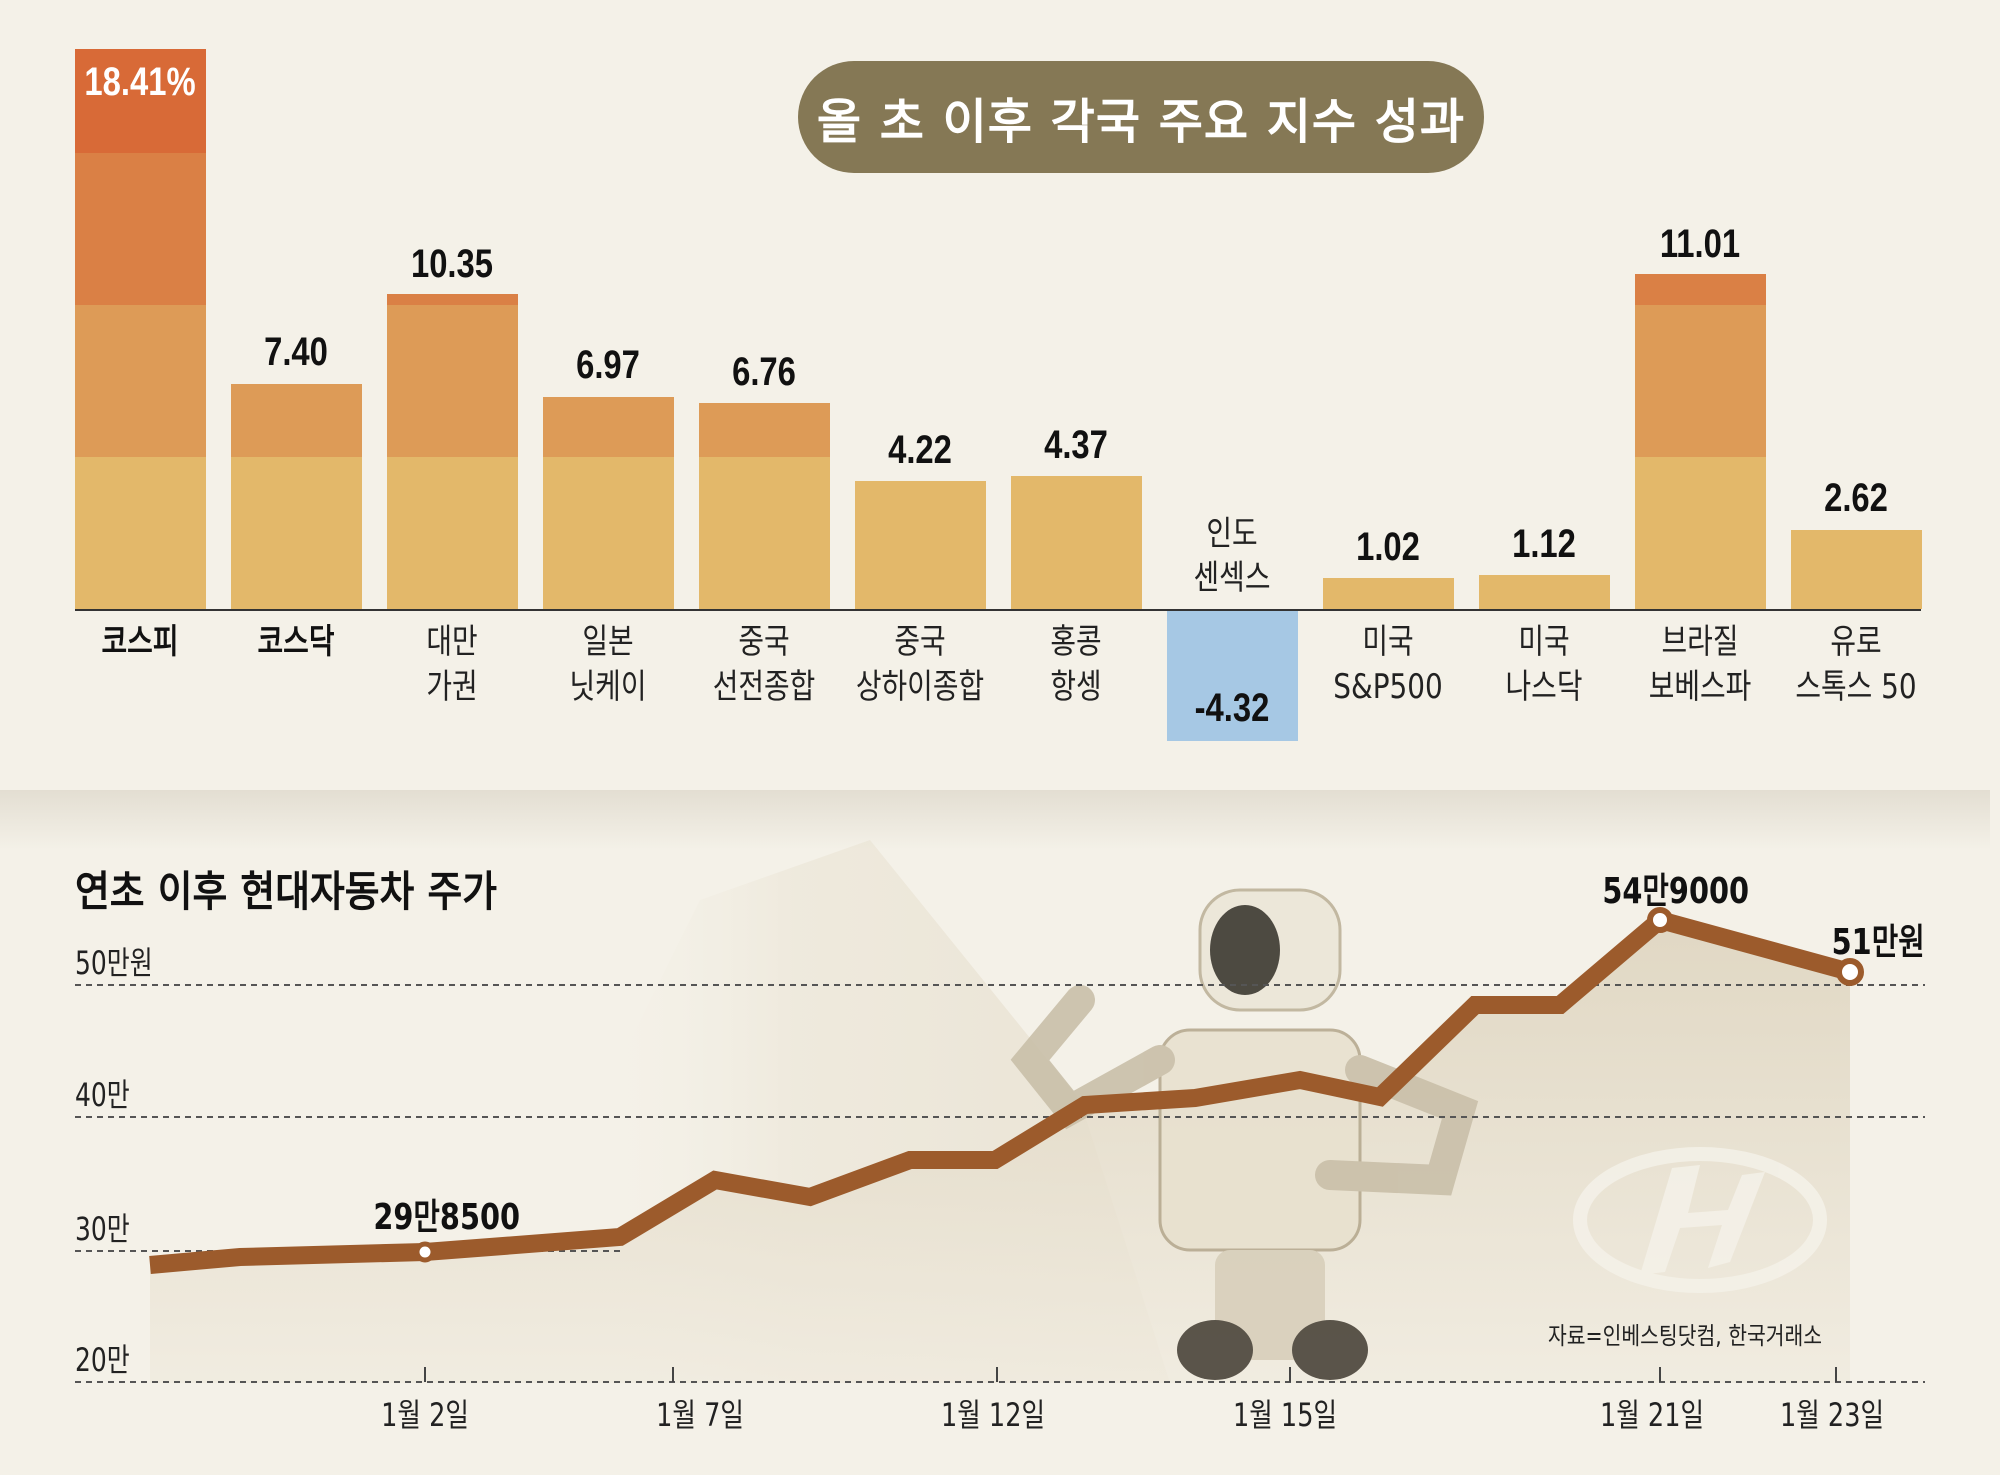 Image resolution: width=2000 pixels, height=1475 pixels. I want to click on label-nasdaq-line1: 미국, so click(1544, 642).